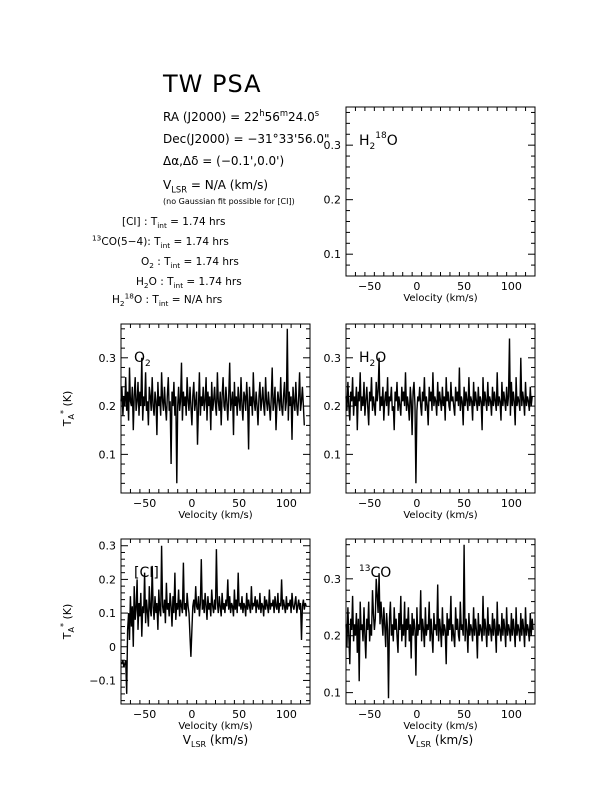 The width and height of the screenshot is (612, 792). What do you see at coordinates (191, 714) in the screenshot?
I see `x-tick-label-ci: 0` at bounding box center [191, 714].